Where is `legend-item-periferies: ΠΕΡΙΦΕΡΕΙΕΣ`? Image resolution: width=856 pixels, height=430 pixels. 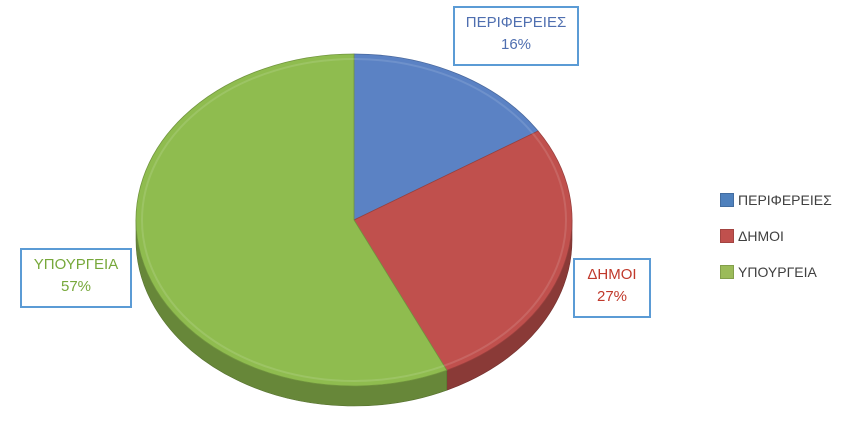
legend-item-periferies: ΠΕΡΙΦΕΡΕΙΕΣ is located at coordinates (776, 200).